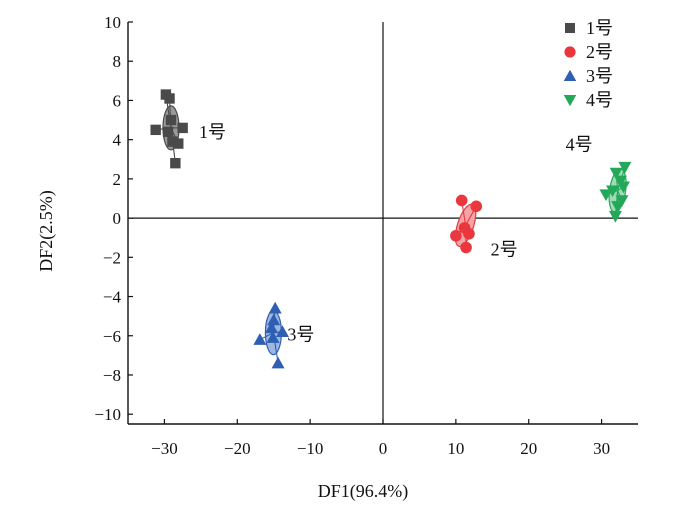 The height and width of the screenshot is (505, 687). What do you see at coordinates (112, 375) in the screenshot?
I see `y-tick-label: −8` at bounding box center [112, 375].